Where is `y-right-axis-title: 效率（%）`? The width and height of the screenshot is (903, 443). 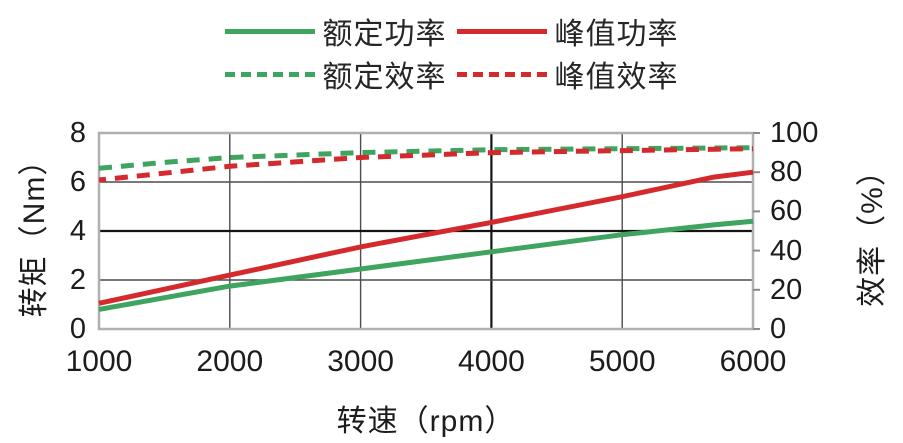 y-right-axis-title: 效率（%） is located at coordinates (872, 231).